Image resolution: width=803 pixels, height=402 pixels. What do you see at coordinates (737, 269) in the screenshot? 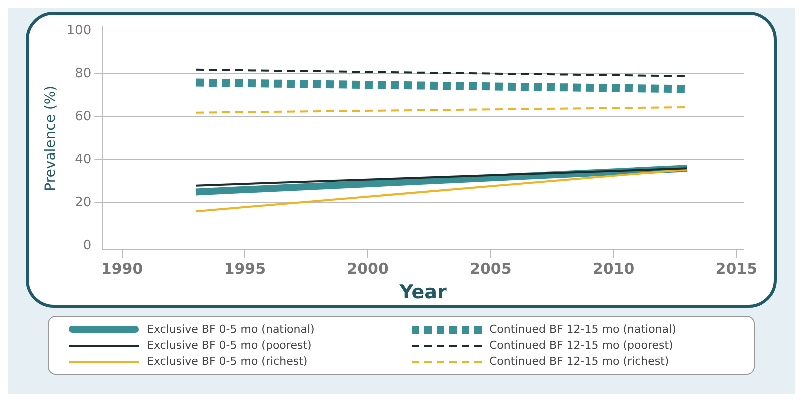
I see `x-tick-label: 2015` at bounding box center [737, 269].